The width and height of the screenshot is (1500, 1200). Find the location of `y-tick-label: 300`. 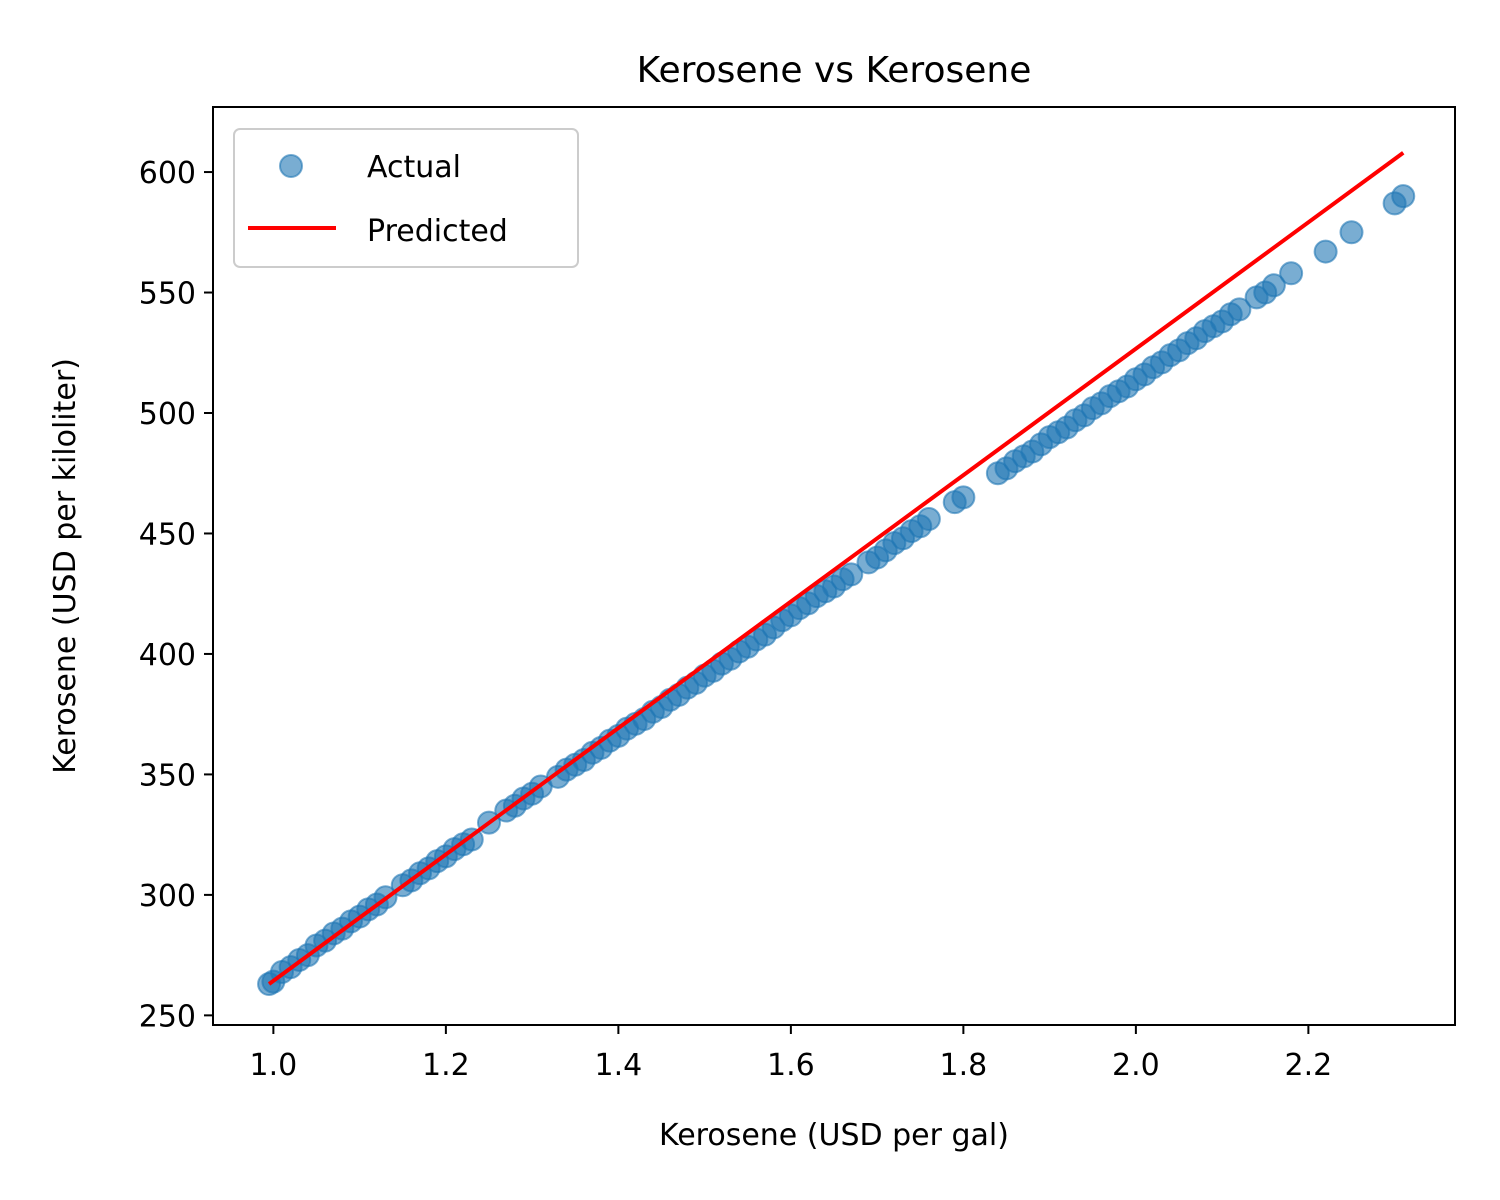

y-tick-label: 300 is located at coordinates (167, 896).